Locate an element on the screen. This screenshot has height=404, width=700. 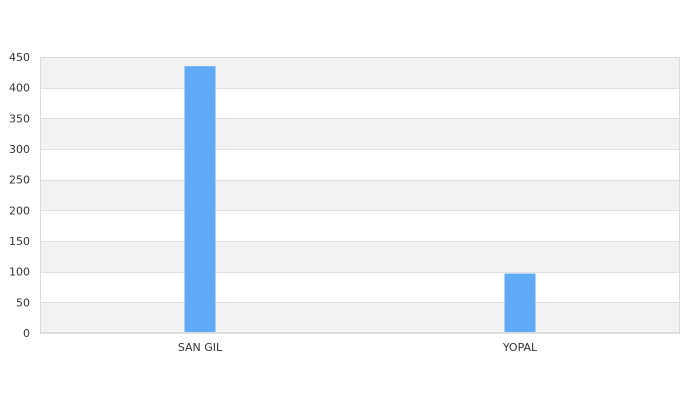
x-tick-label: YOPAL is located at coordinates (520, 347).